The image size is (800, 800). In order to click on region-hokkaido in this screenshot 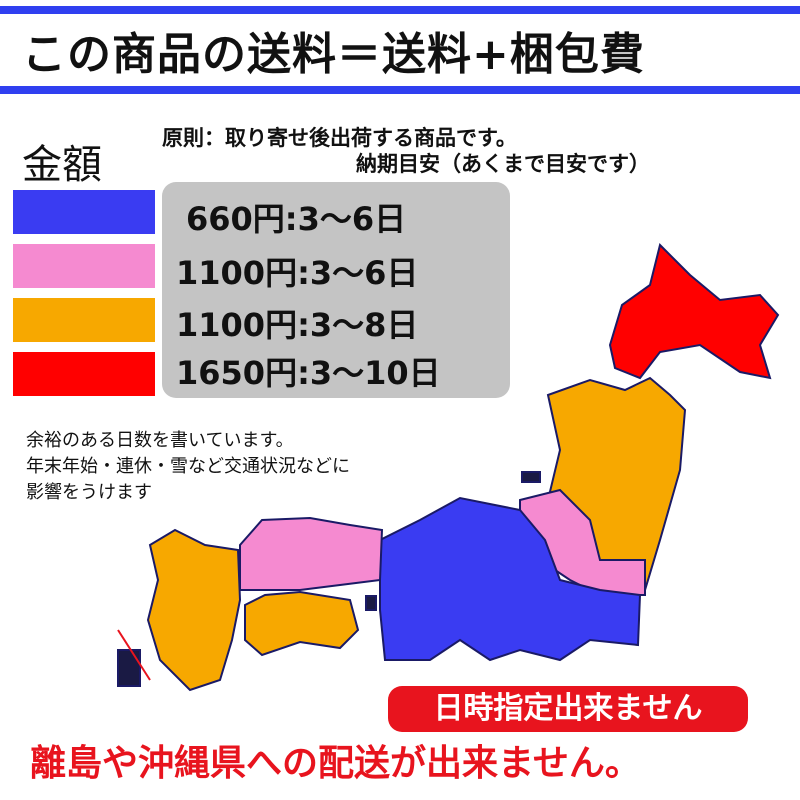, I will do `click(694, 311)`.